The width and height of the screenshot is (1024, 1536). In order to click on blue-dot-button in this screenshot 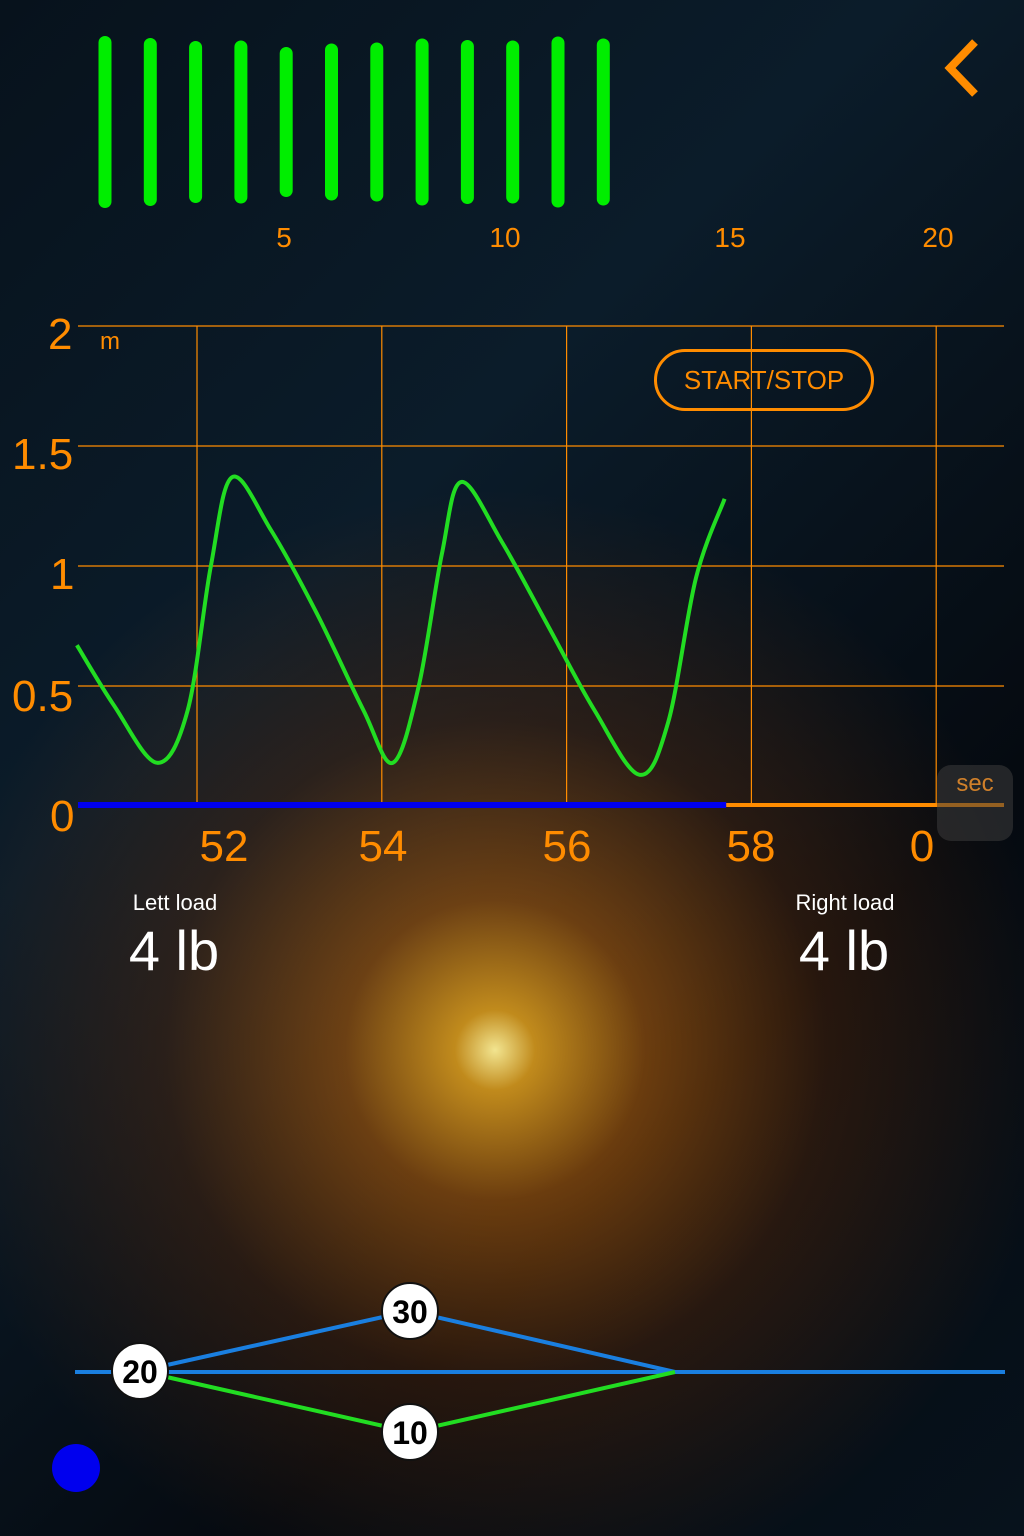, I will do `click(76, 1468)`.